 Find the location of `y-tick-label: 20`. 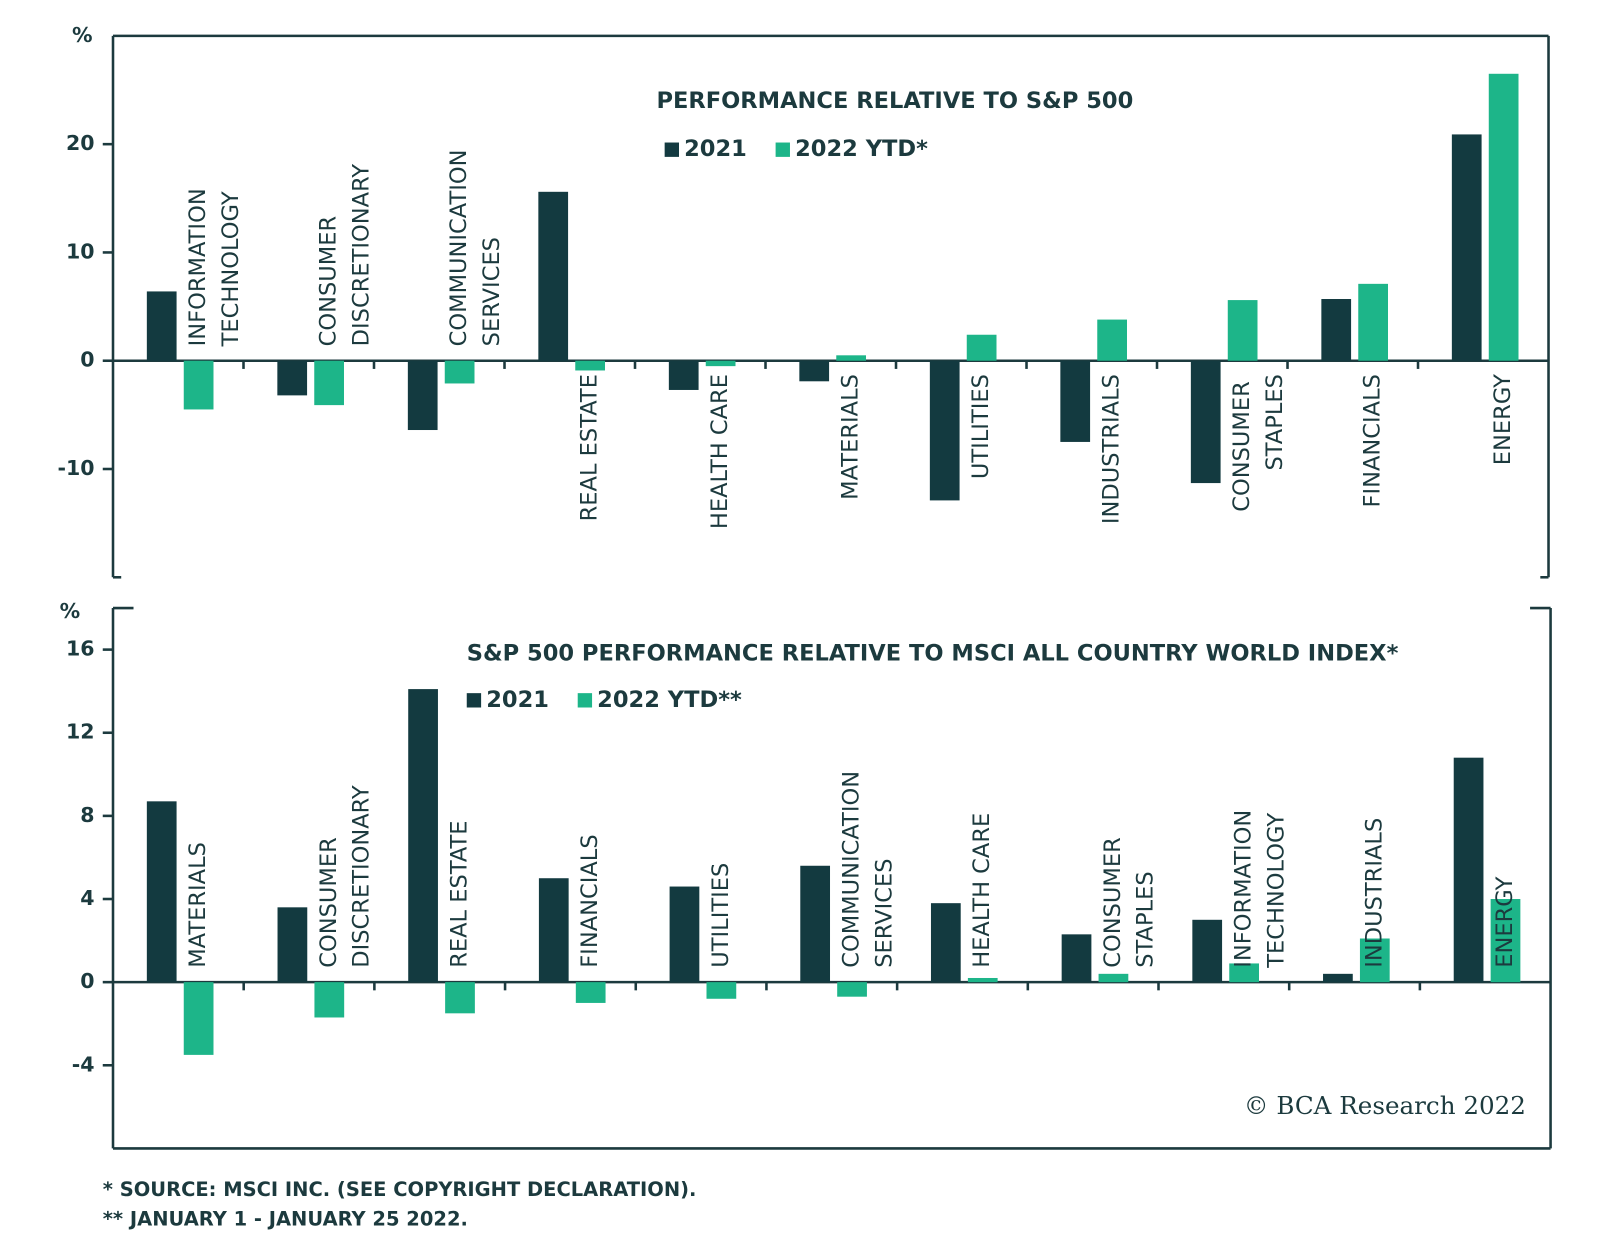

y-tick-label: 20 is located at coordinates (80, 143).